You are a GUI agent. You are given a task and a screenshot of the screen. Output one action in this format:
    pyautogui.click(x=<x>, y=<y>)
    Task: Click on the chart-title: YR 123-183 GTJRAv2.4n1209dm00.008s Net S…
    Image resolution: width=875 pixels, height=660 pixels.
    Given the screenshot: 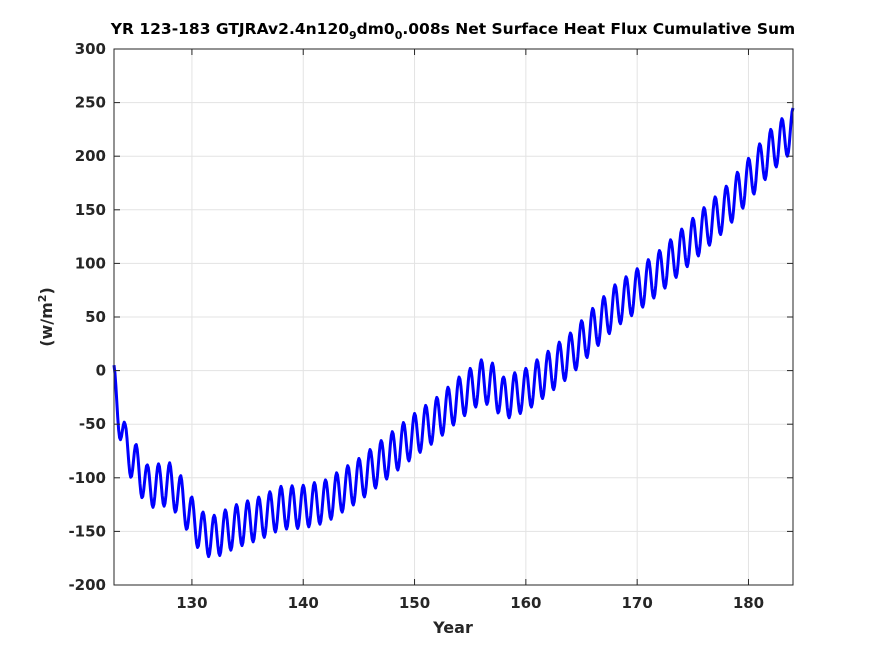 What is the action you would take?
    pyautogui.click(x=452, y=31)
    